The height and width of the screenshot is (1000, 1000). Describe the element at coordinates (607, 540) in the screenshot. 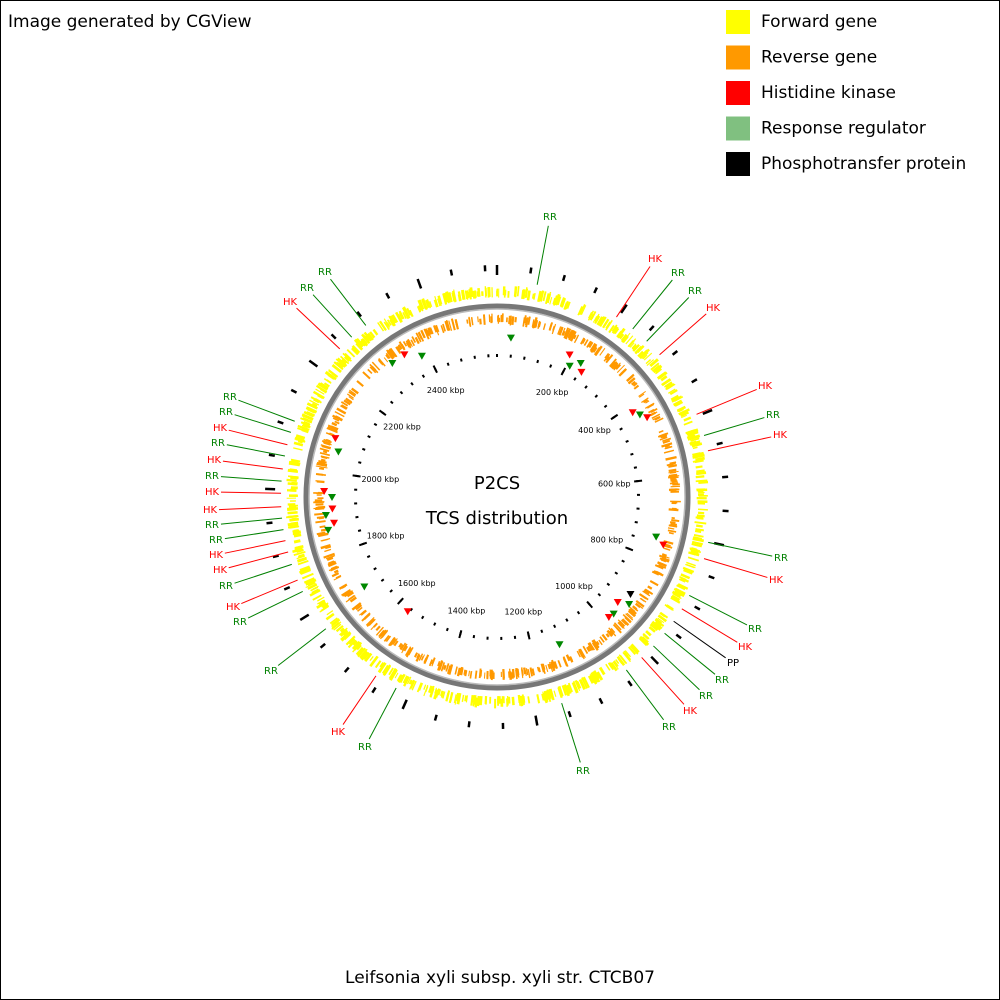

I see `kbp-label: 800 kbp` at that location.